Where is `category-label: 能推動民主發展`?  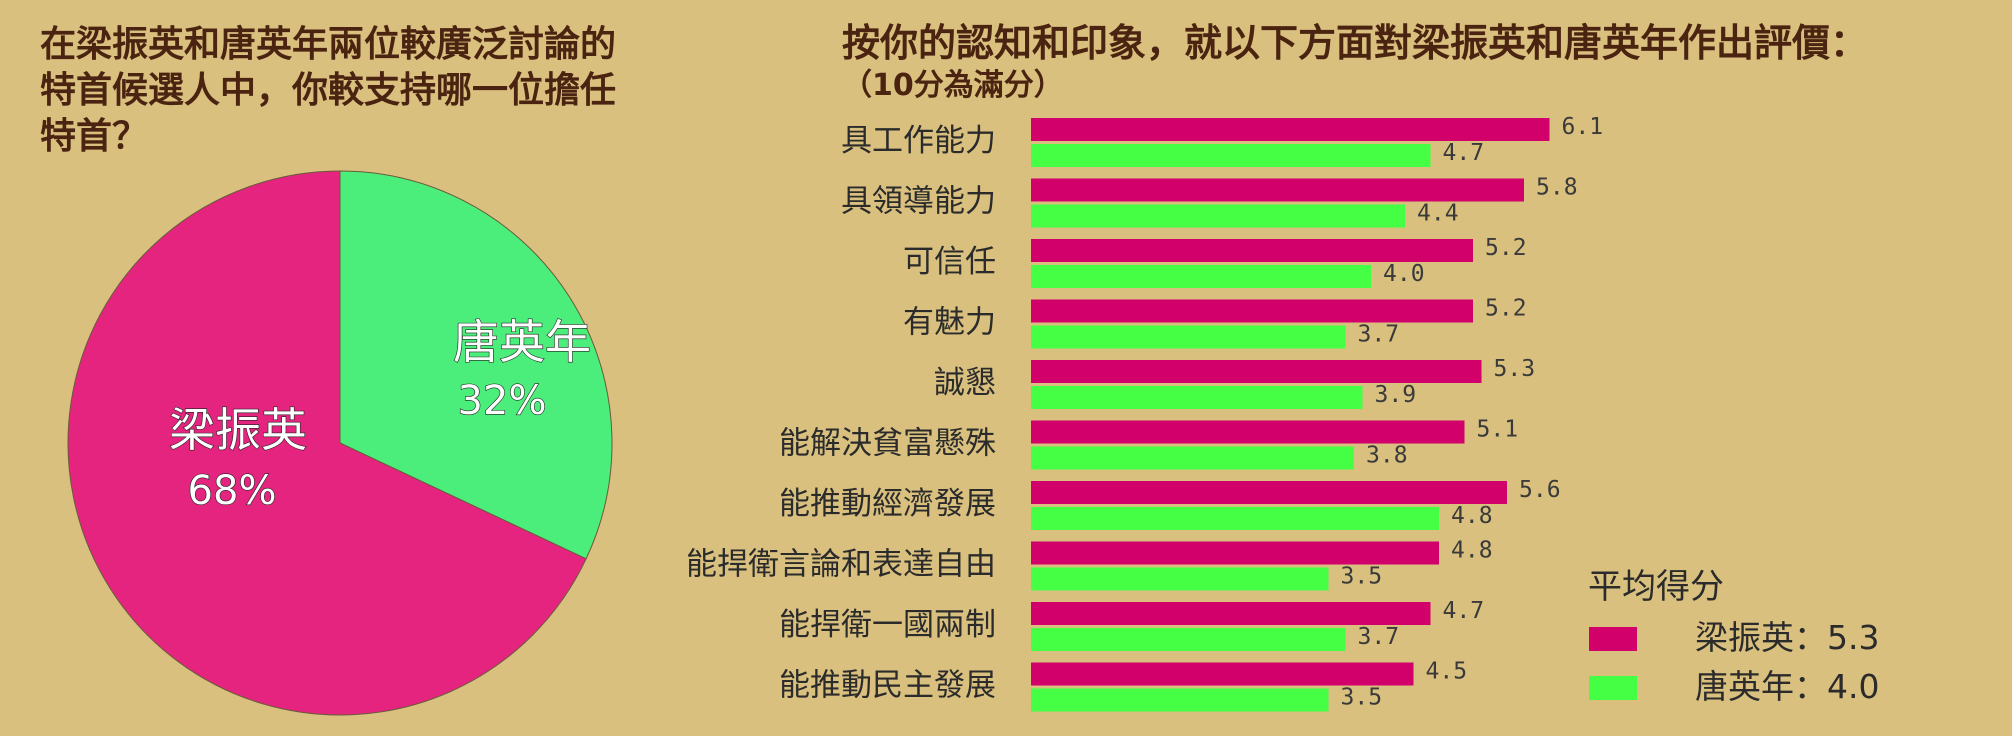
category-label: 能推動民主發展 is located at coordinates (887, 686).